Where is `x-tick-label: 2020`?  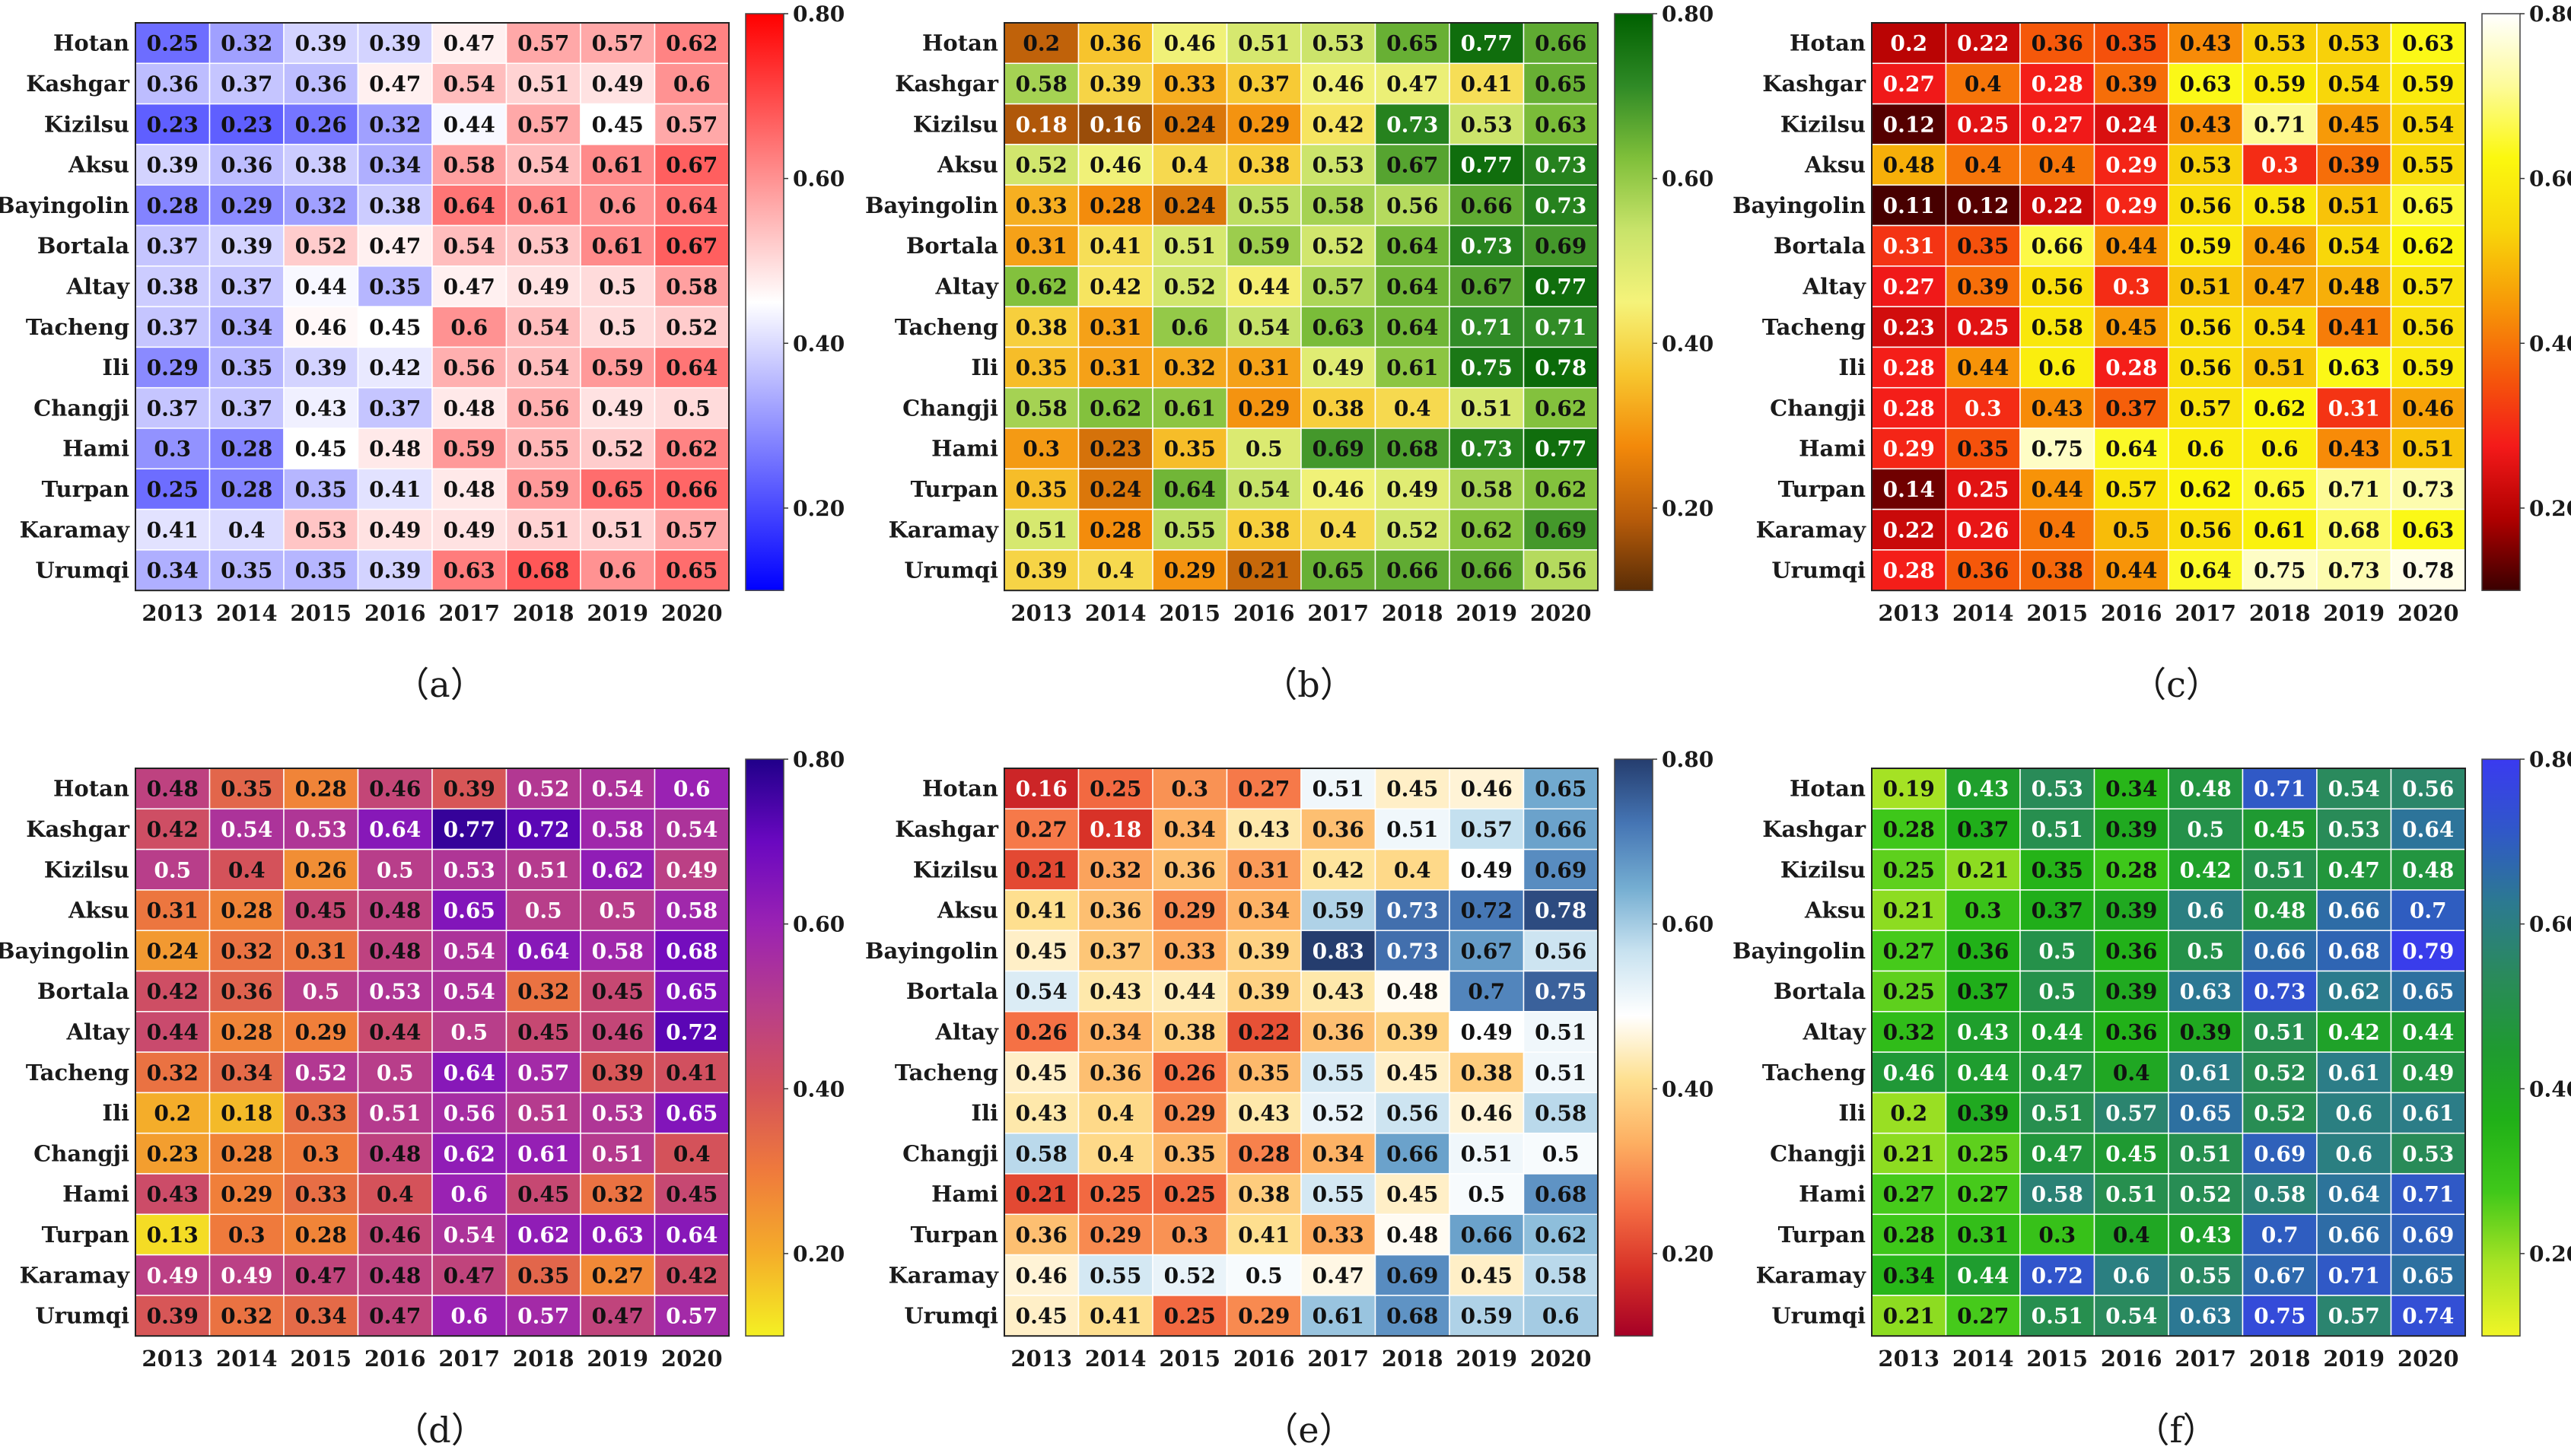 x-tick-label: 2020 is located at coordinates (692, 1359).